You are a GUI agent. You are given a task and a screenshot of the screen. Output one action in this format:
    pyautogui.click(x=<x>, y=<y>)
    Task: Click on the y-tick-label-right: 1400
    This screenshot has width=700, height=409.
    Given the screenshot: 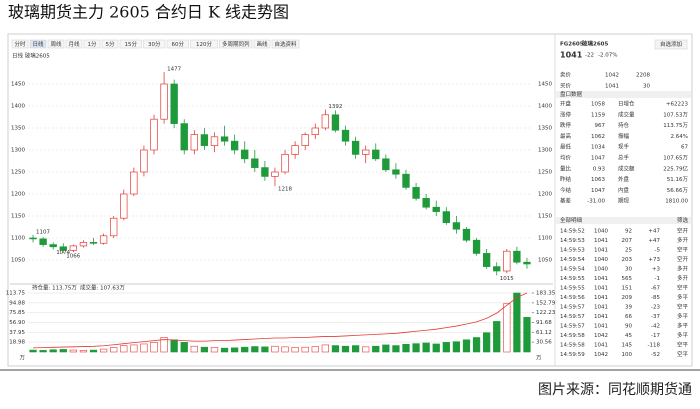 What is the action you would take?
    pyautogui.click(x=545, y=107)
    